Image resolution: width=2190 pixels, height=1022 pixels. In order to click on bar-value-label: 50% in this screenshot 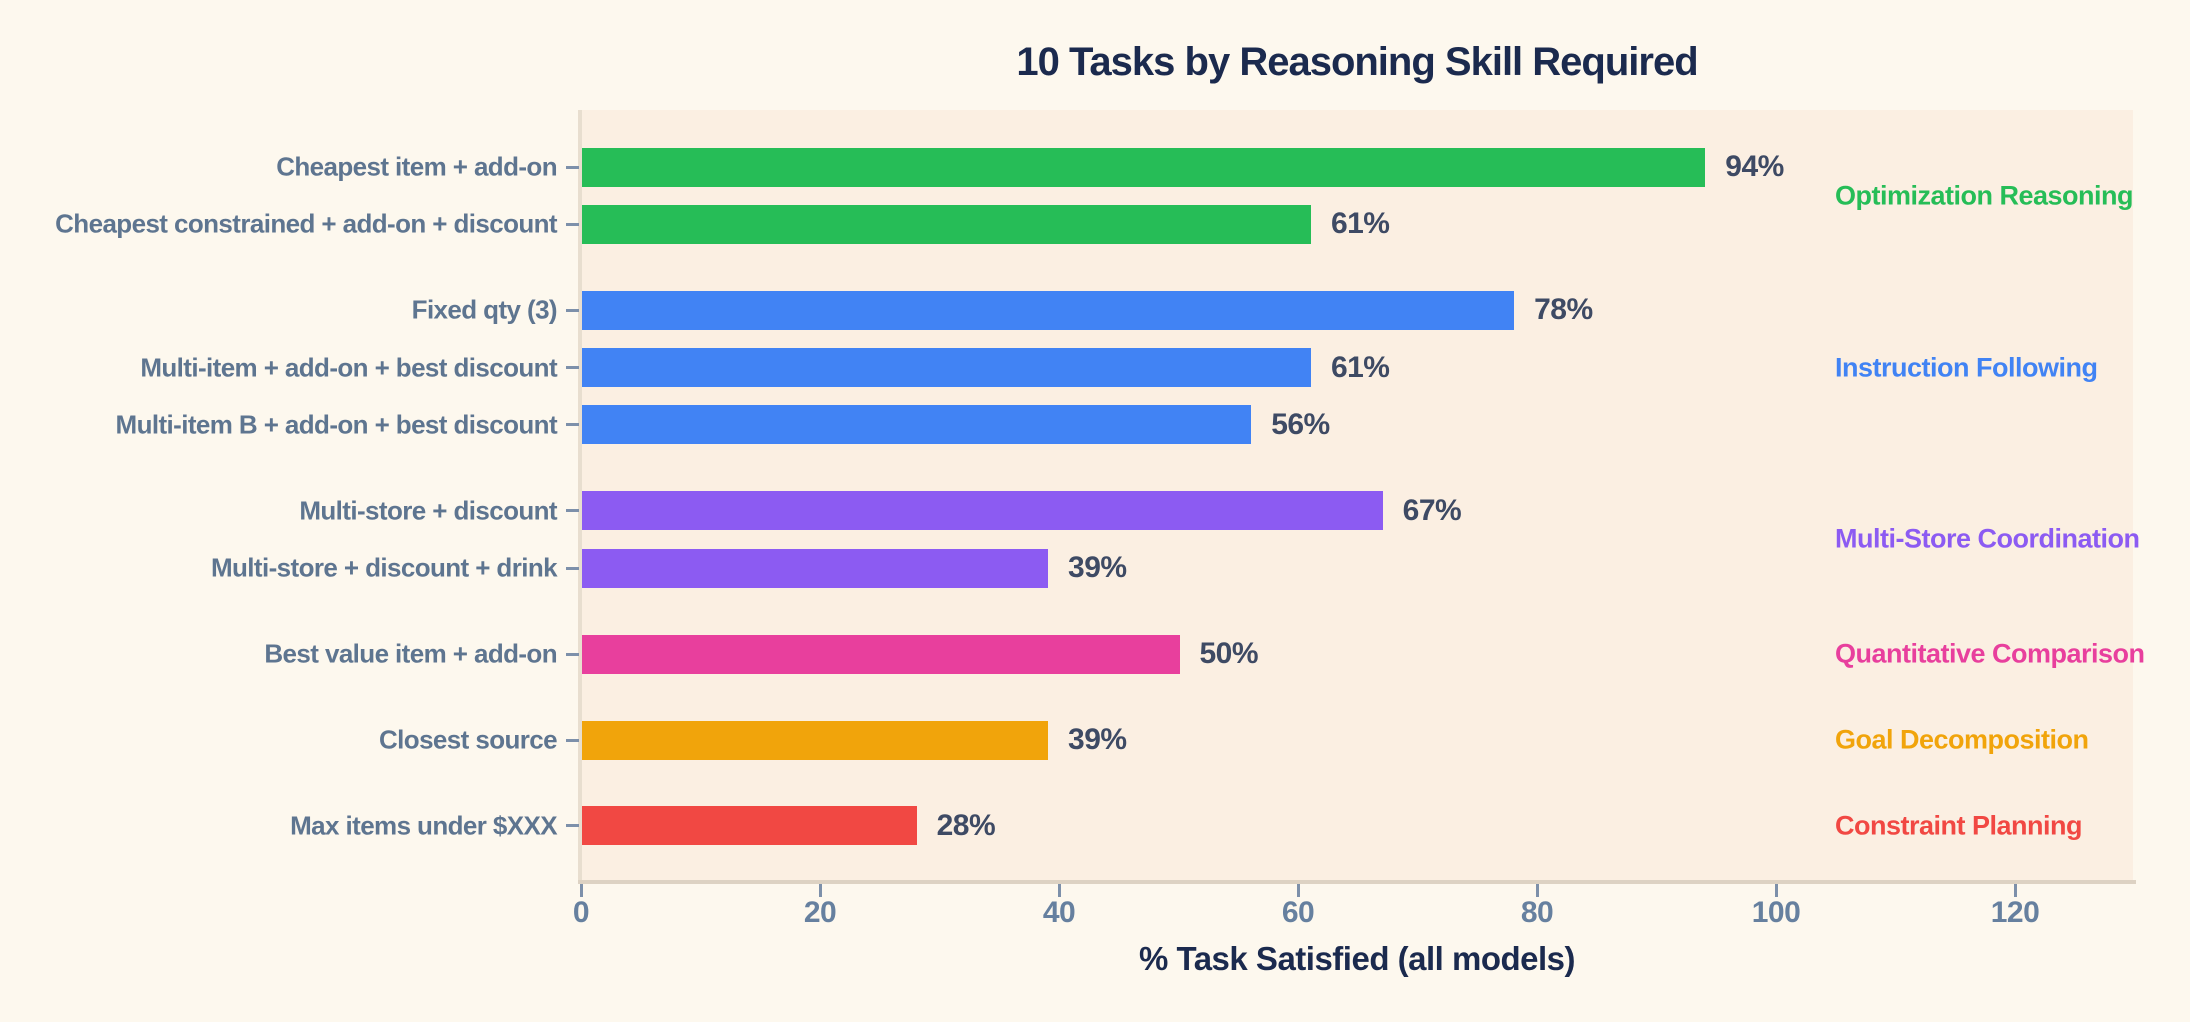, I will do `click(1229, 654)`.